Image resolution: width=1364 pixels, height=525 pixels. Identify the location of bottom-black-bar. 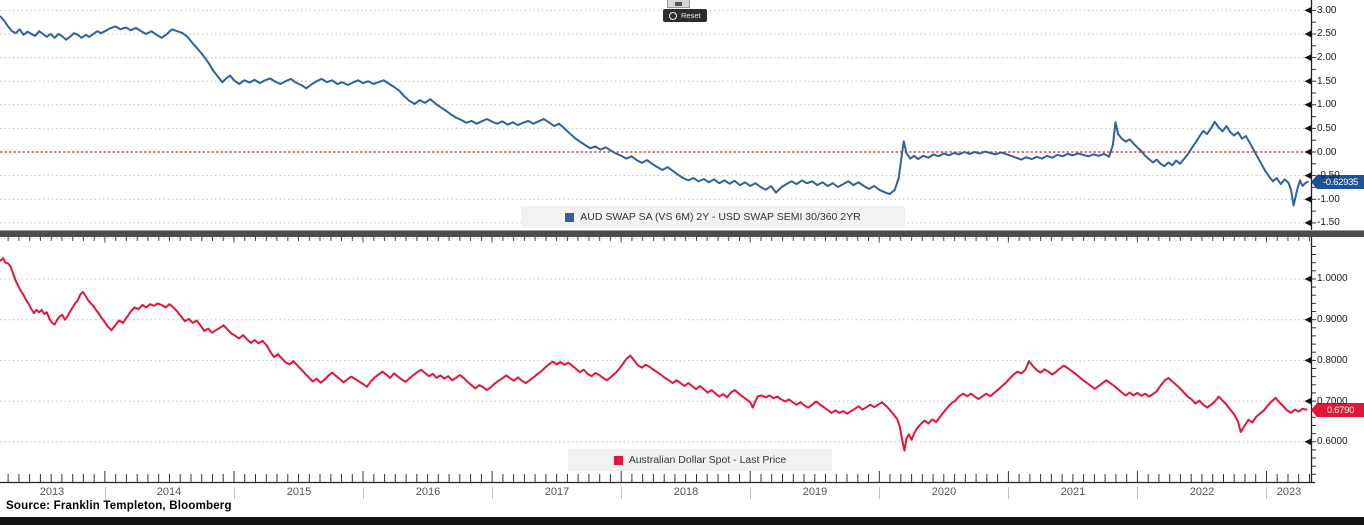
(682, 521).